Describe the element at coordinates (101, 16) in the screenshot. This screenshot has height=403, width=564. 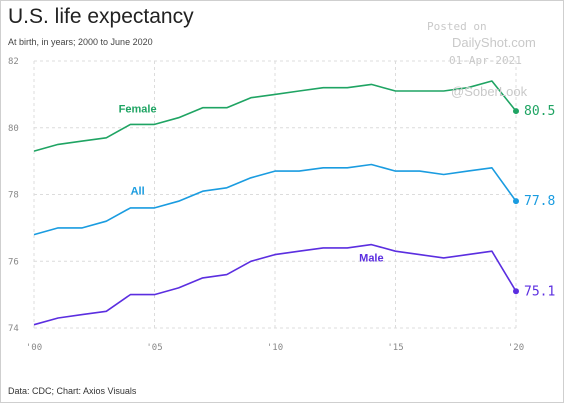
I see `chart-title: U.S. life expectancy` at that location.